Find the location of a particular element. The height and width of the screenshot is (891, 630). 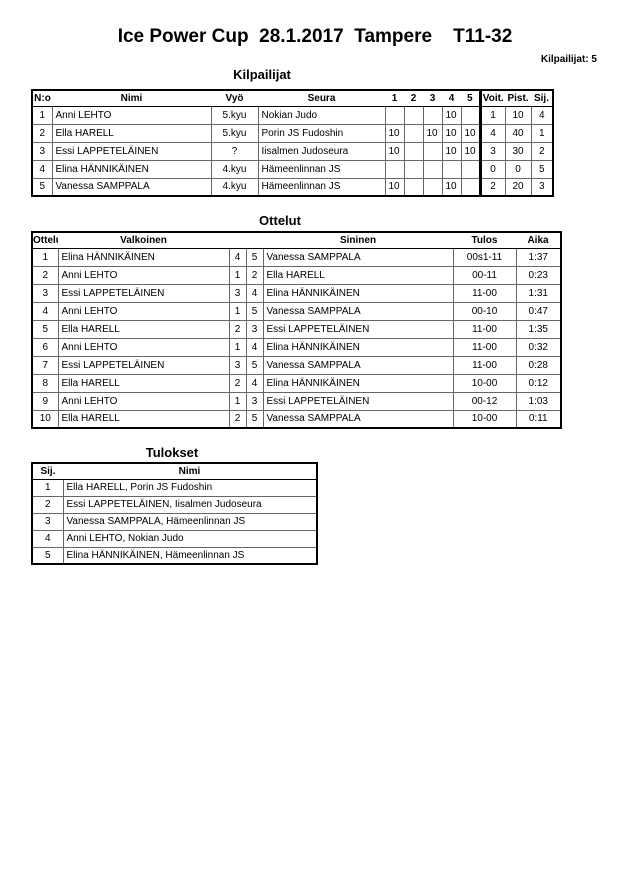

table-row: 9 Anni LEHTO 1 3 Essi LAPPETELÄINEN 00-12 1:03 is located at coordinates (296, 401).